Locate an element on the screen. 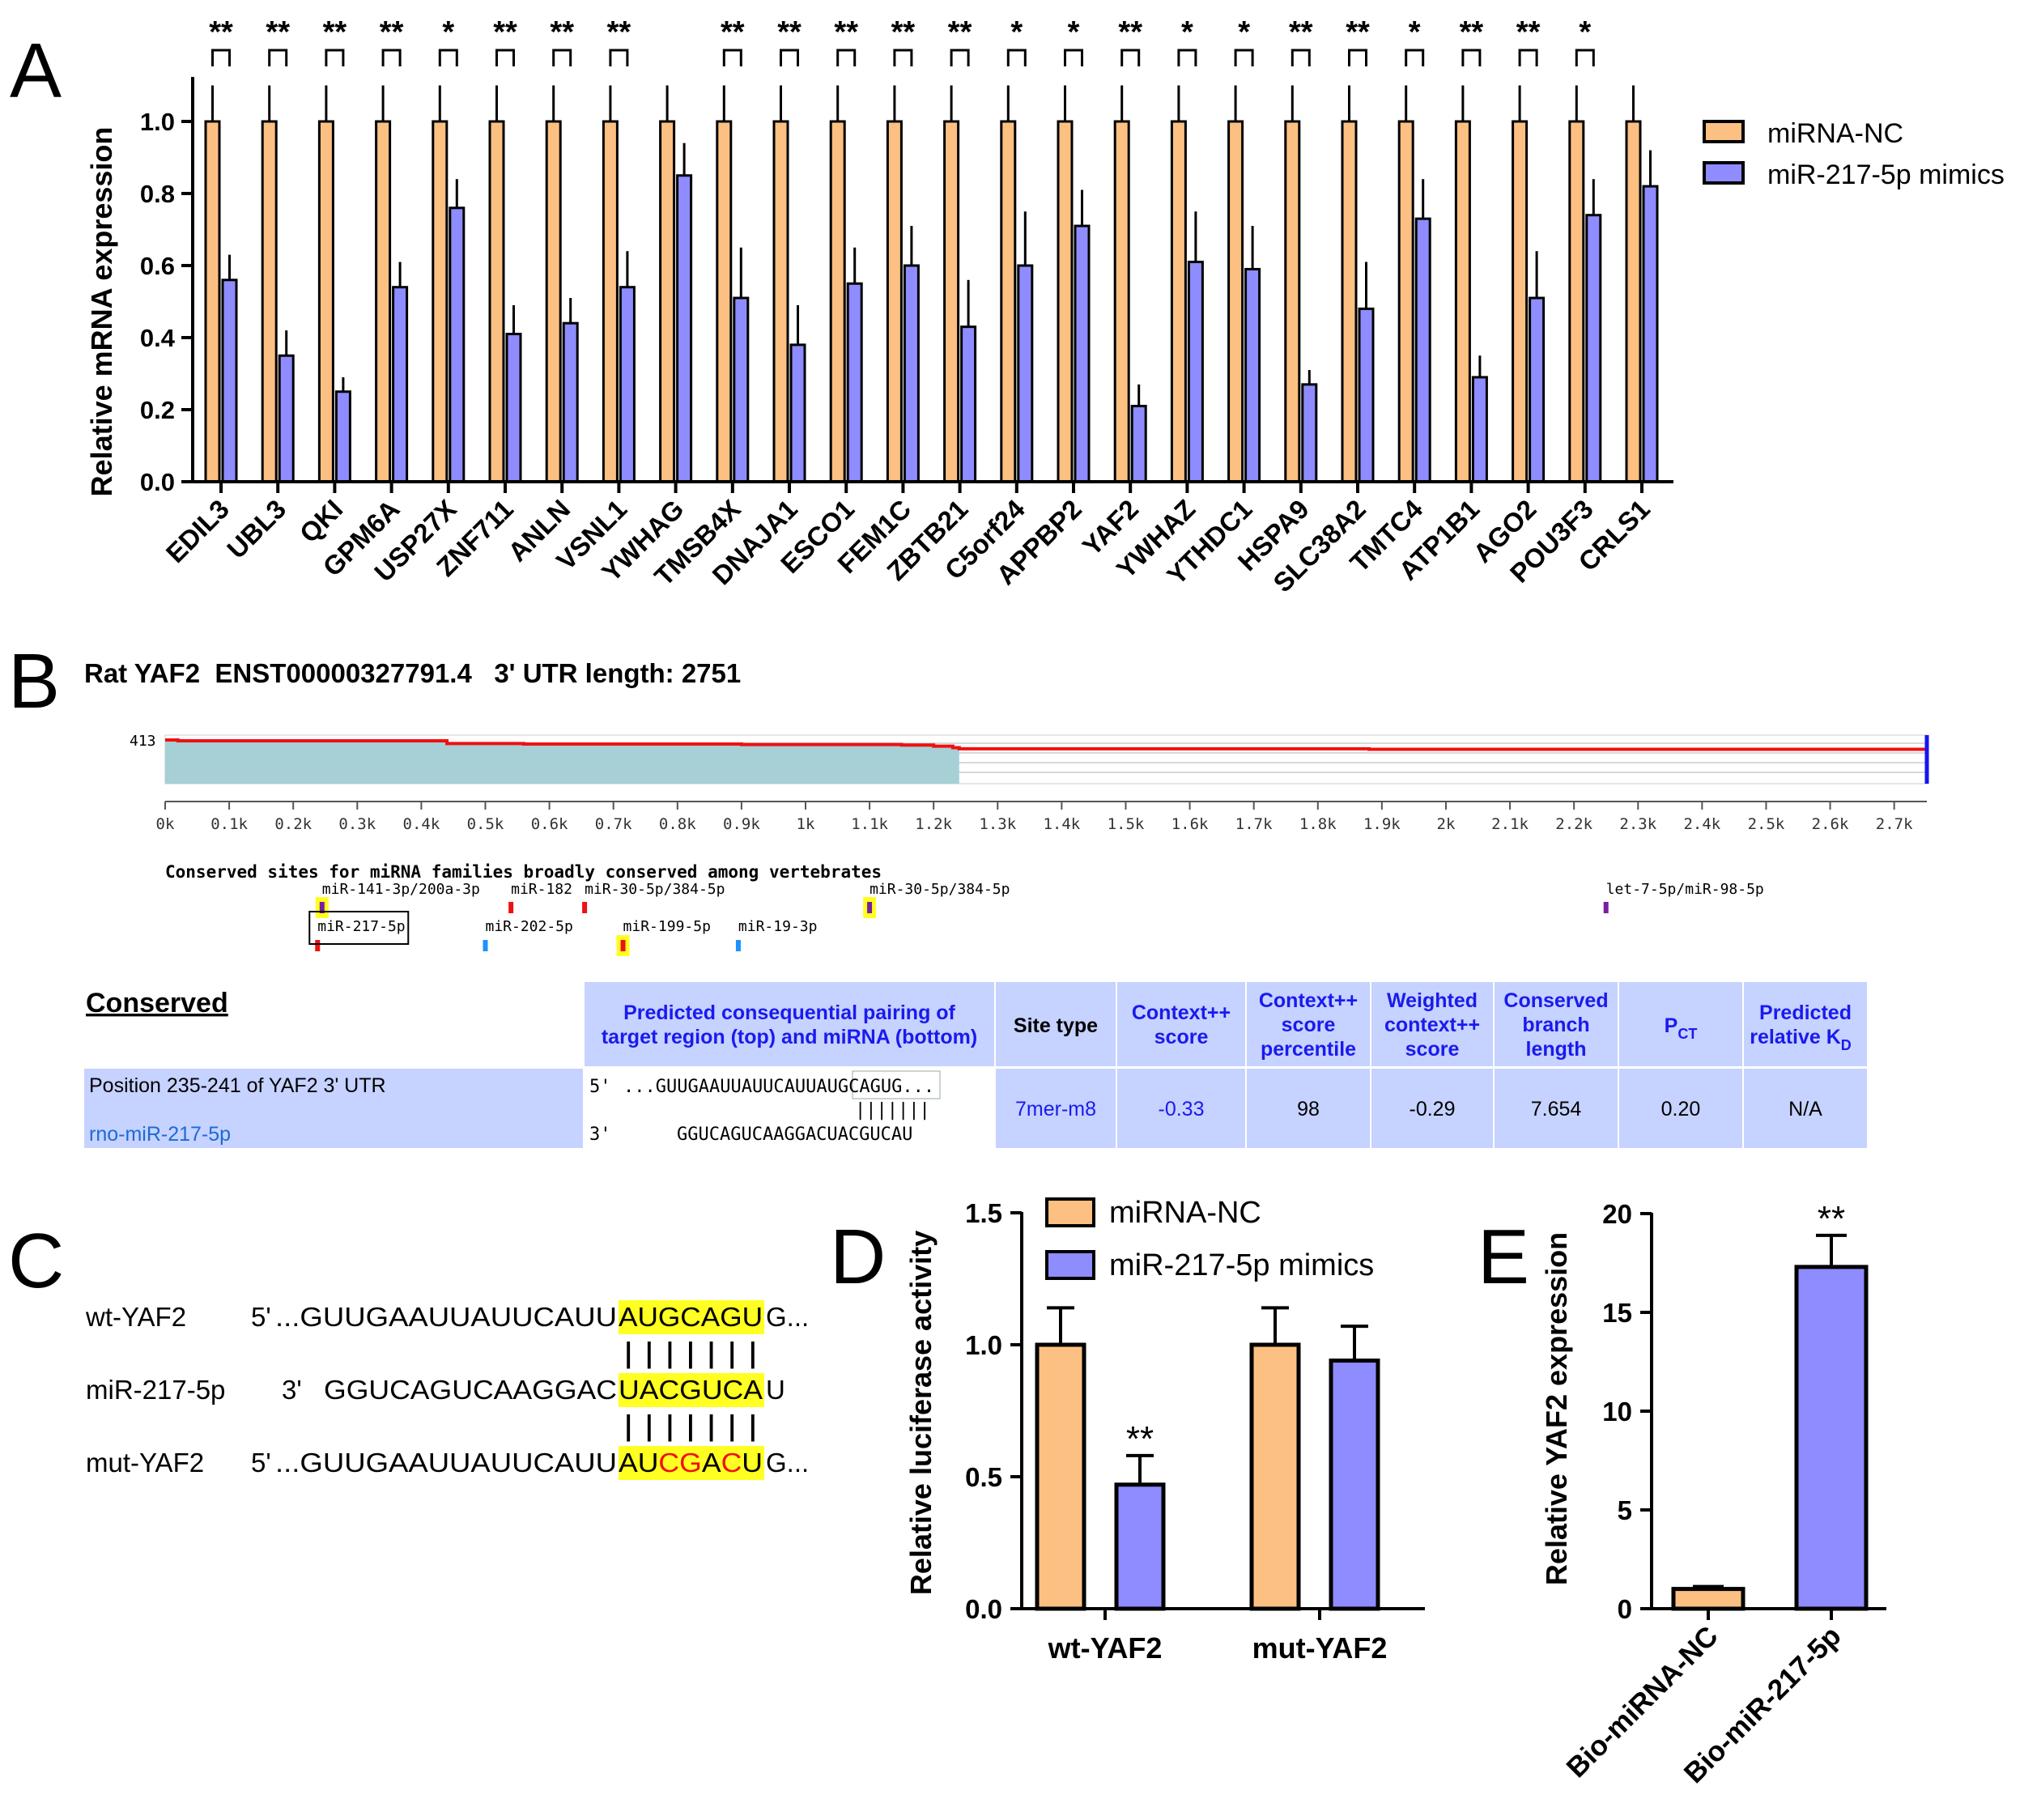  b-xtick-label: 1.6k is located at coordinates (1190, 824).